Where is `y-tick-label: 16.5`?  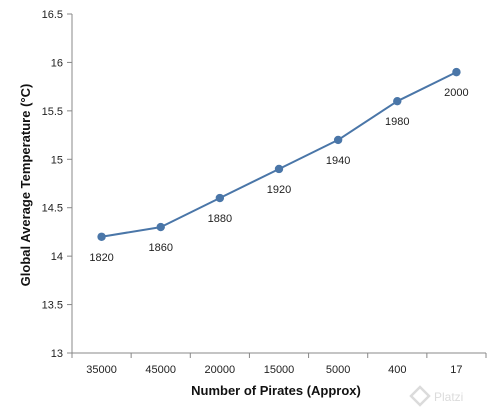
y-tick-label: 16.5 is located at coordinates (52, 15).